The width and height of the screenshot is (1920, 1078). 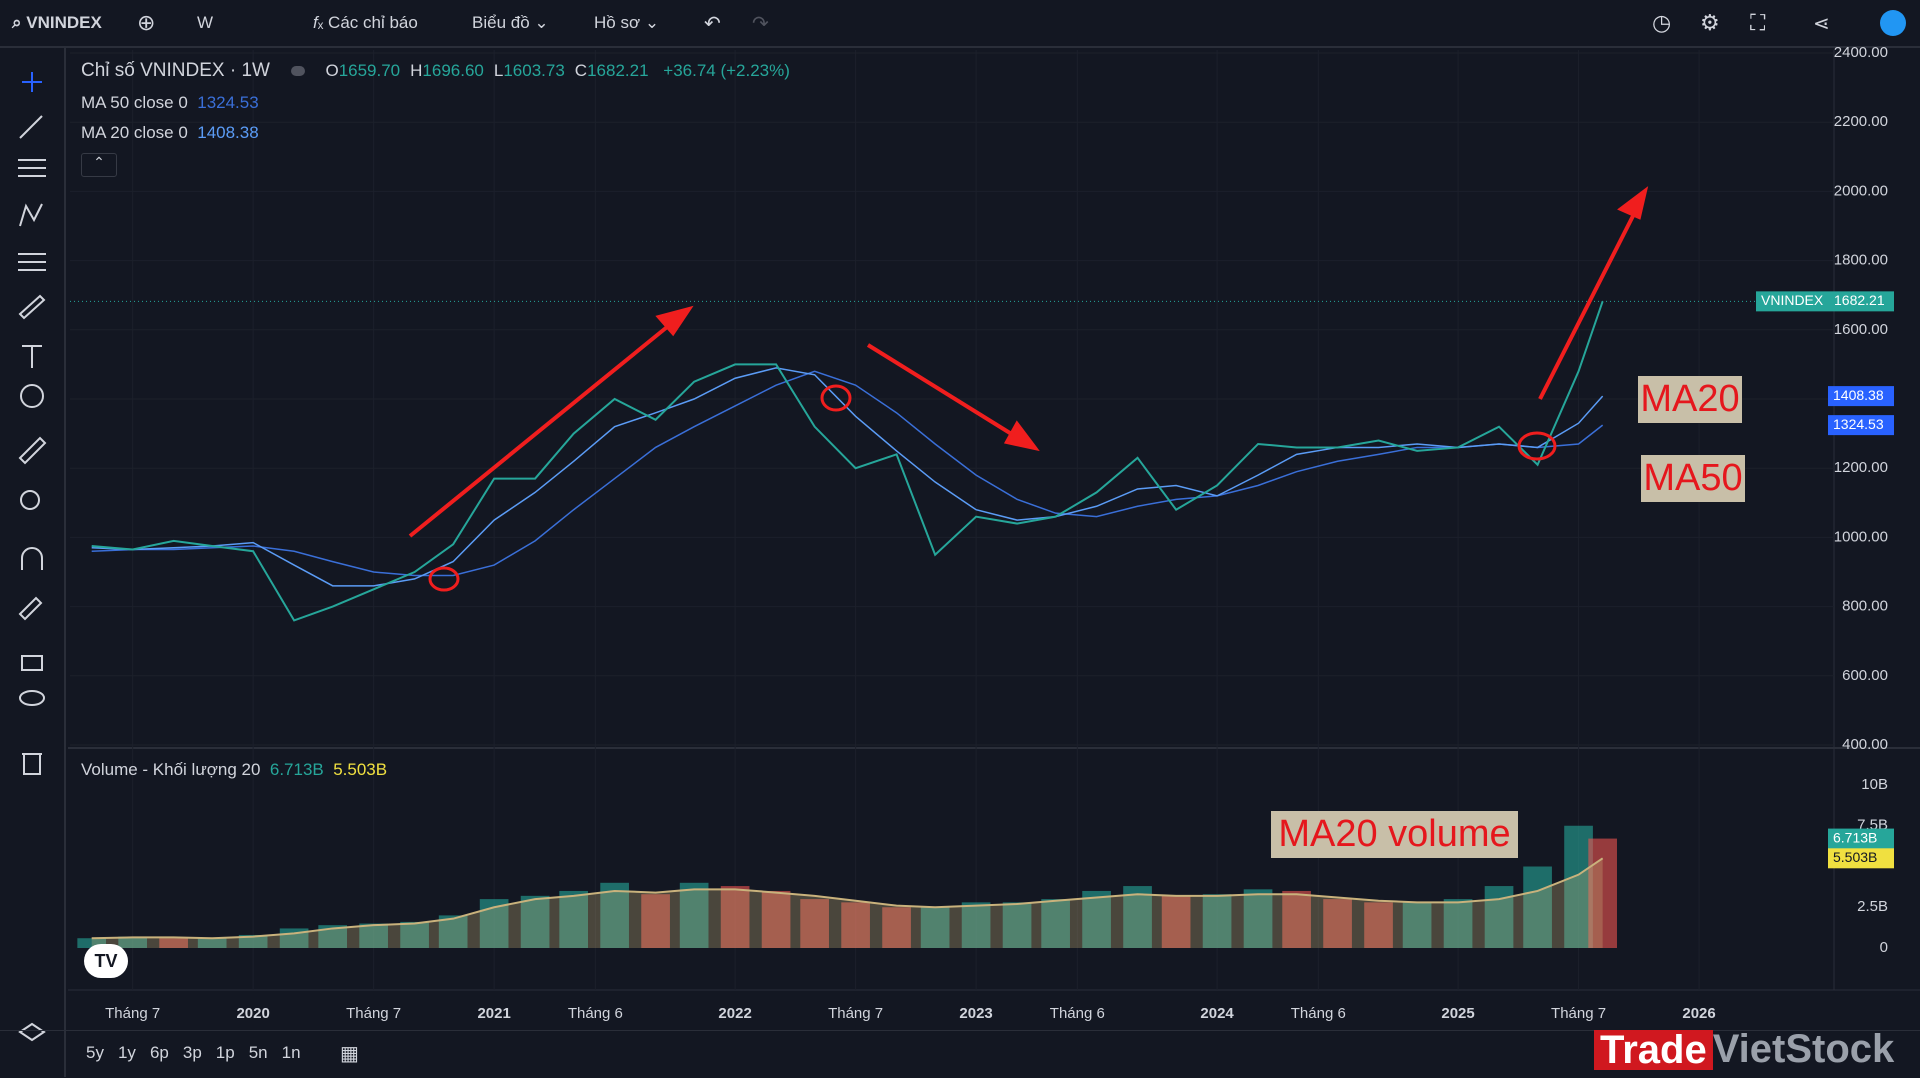 I want to click on y-tick-label: 400.00, so click(x=1865, y=744).